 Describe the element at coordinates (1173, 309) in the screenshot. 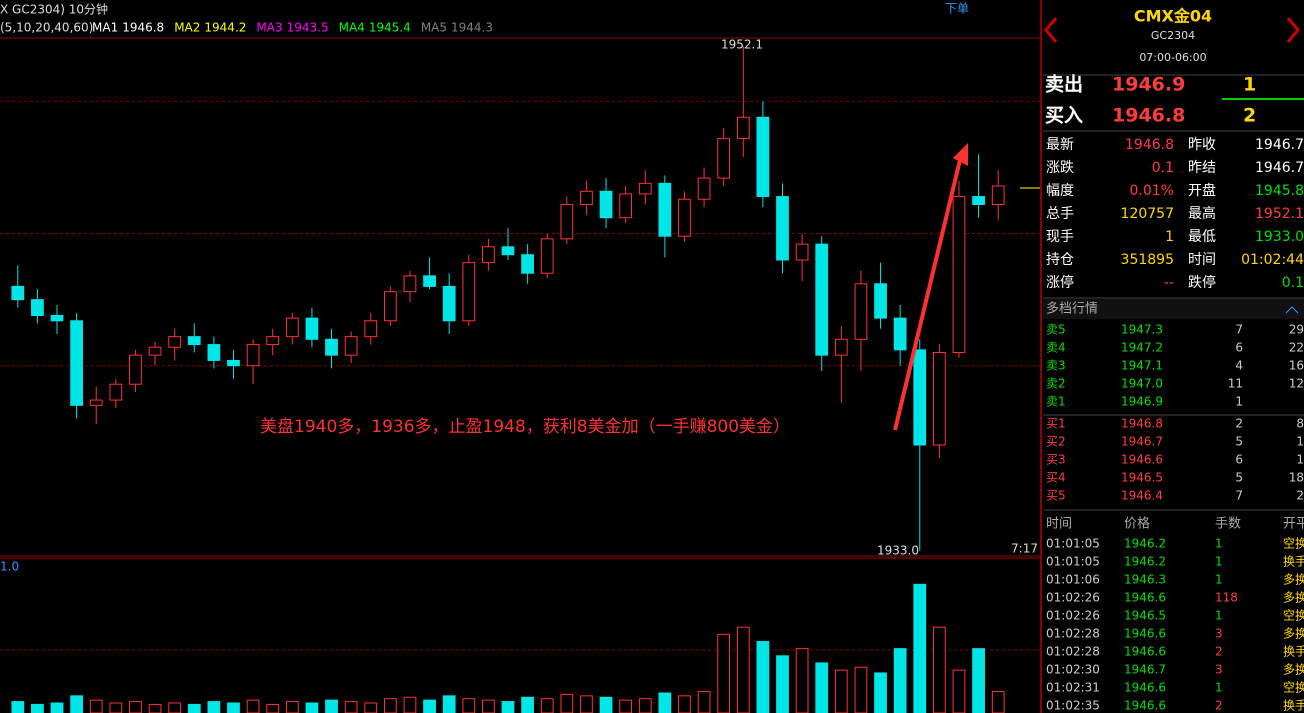

I see `depth-header` at that location.